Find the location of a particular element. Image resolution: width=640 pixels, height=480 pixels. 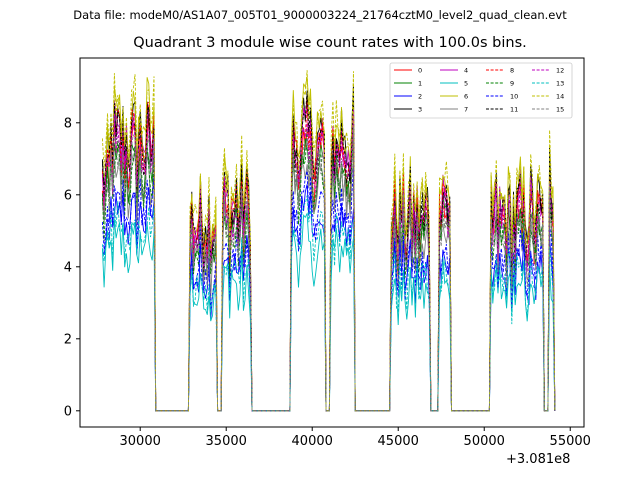

y-tick-label: 6 is located at coordinates (68, 195).